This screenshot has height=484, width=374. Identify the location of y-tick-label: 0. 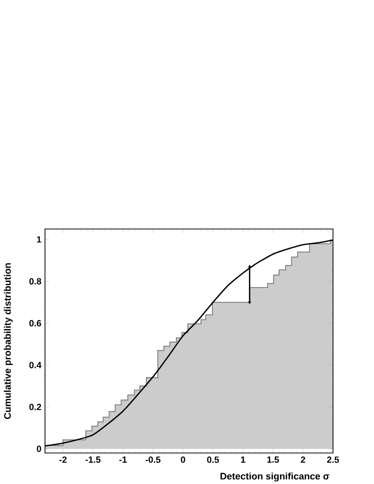
(39, 449).